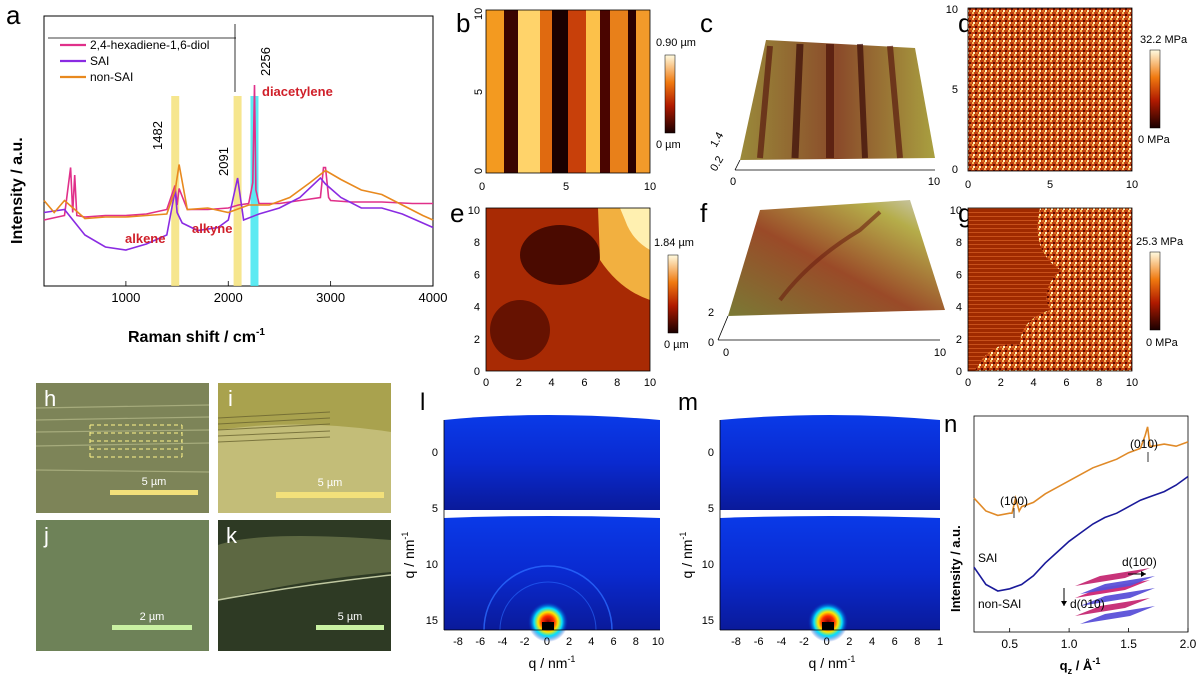 This screenshot has height=691, width=1200. I want to click on peak-label: 2091, so click(223, 161).